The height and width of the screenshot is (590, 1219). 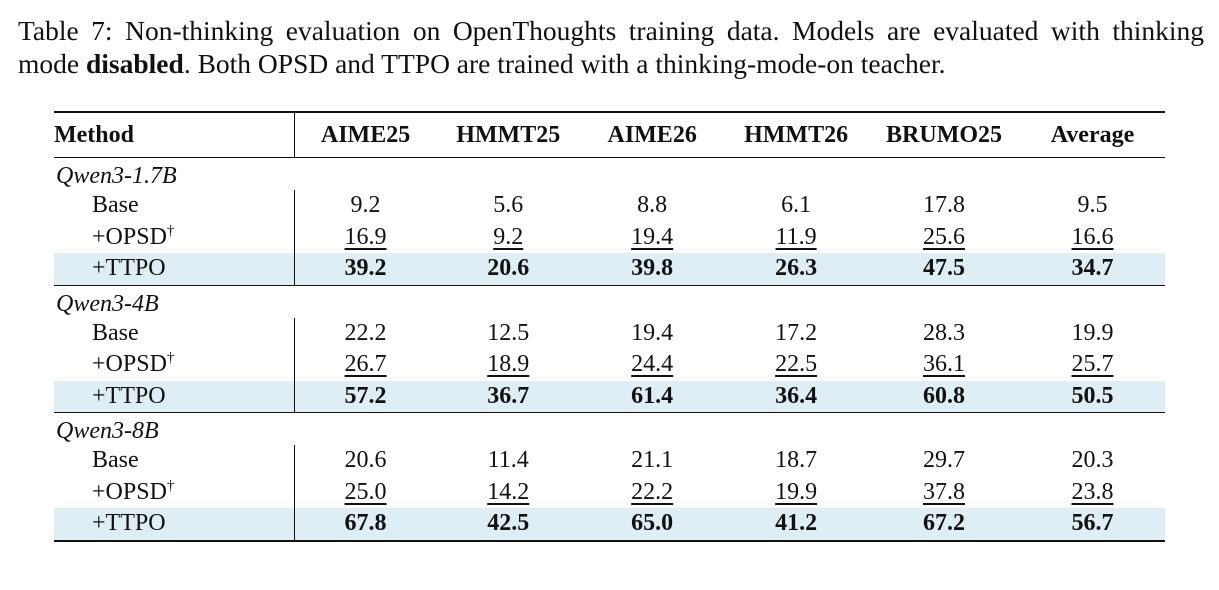 I want to click on score-cell: 67.2, so click(x=944, y=524).